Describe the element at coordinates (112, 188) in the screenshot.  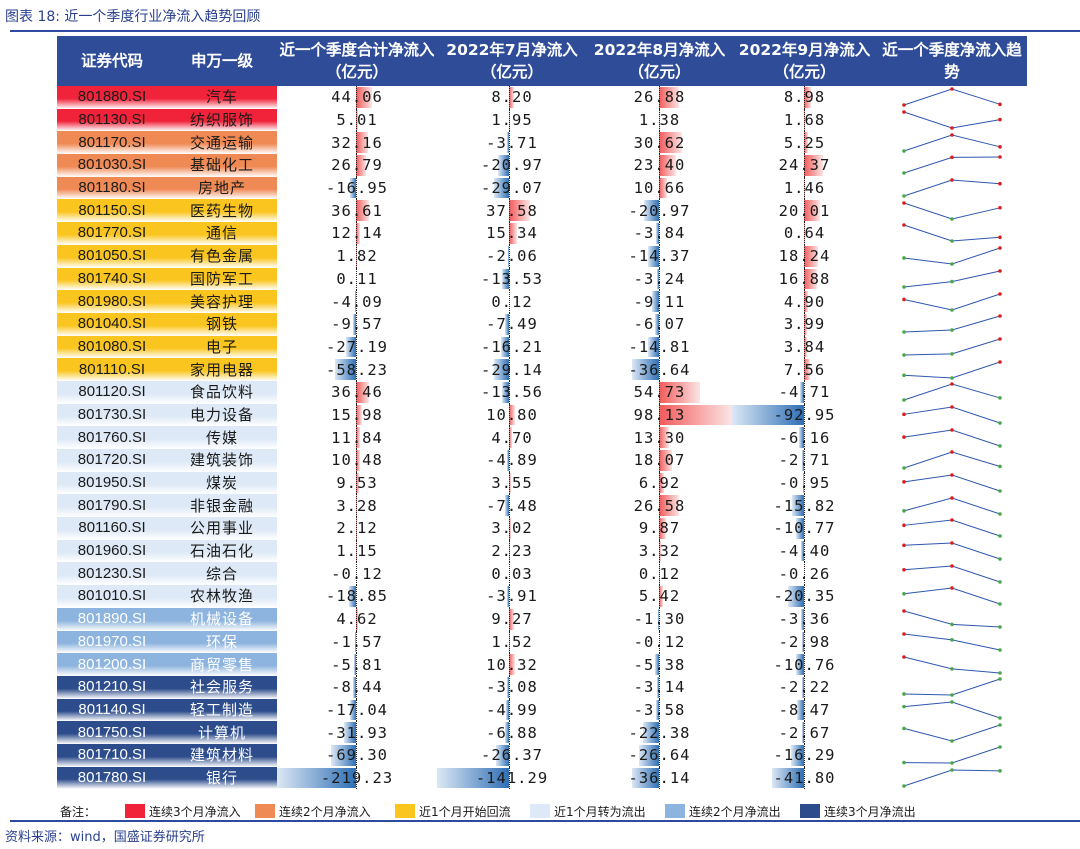
I see `cell-code: 801180.SI` at that location.